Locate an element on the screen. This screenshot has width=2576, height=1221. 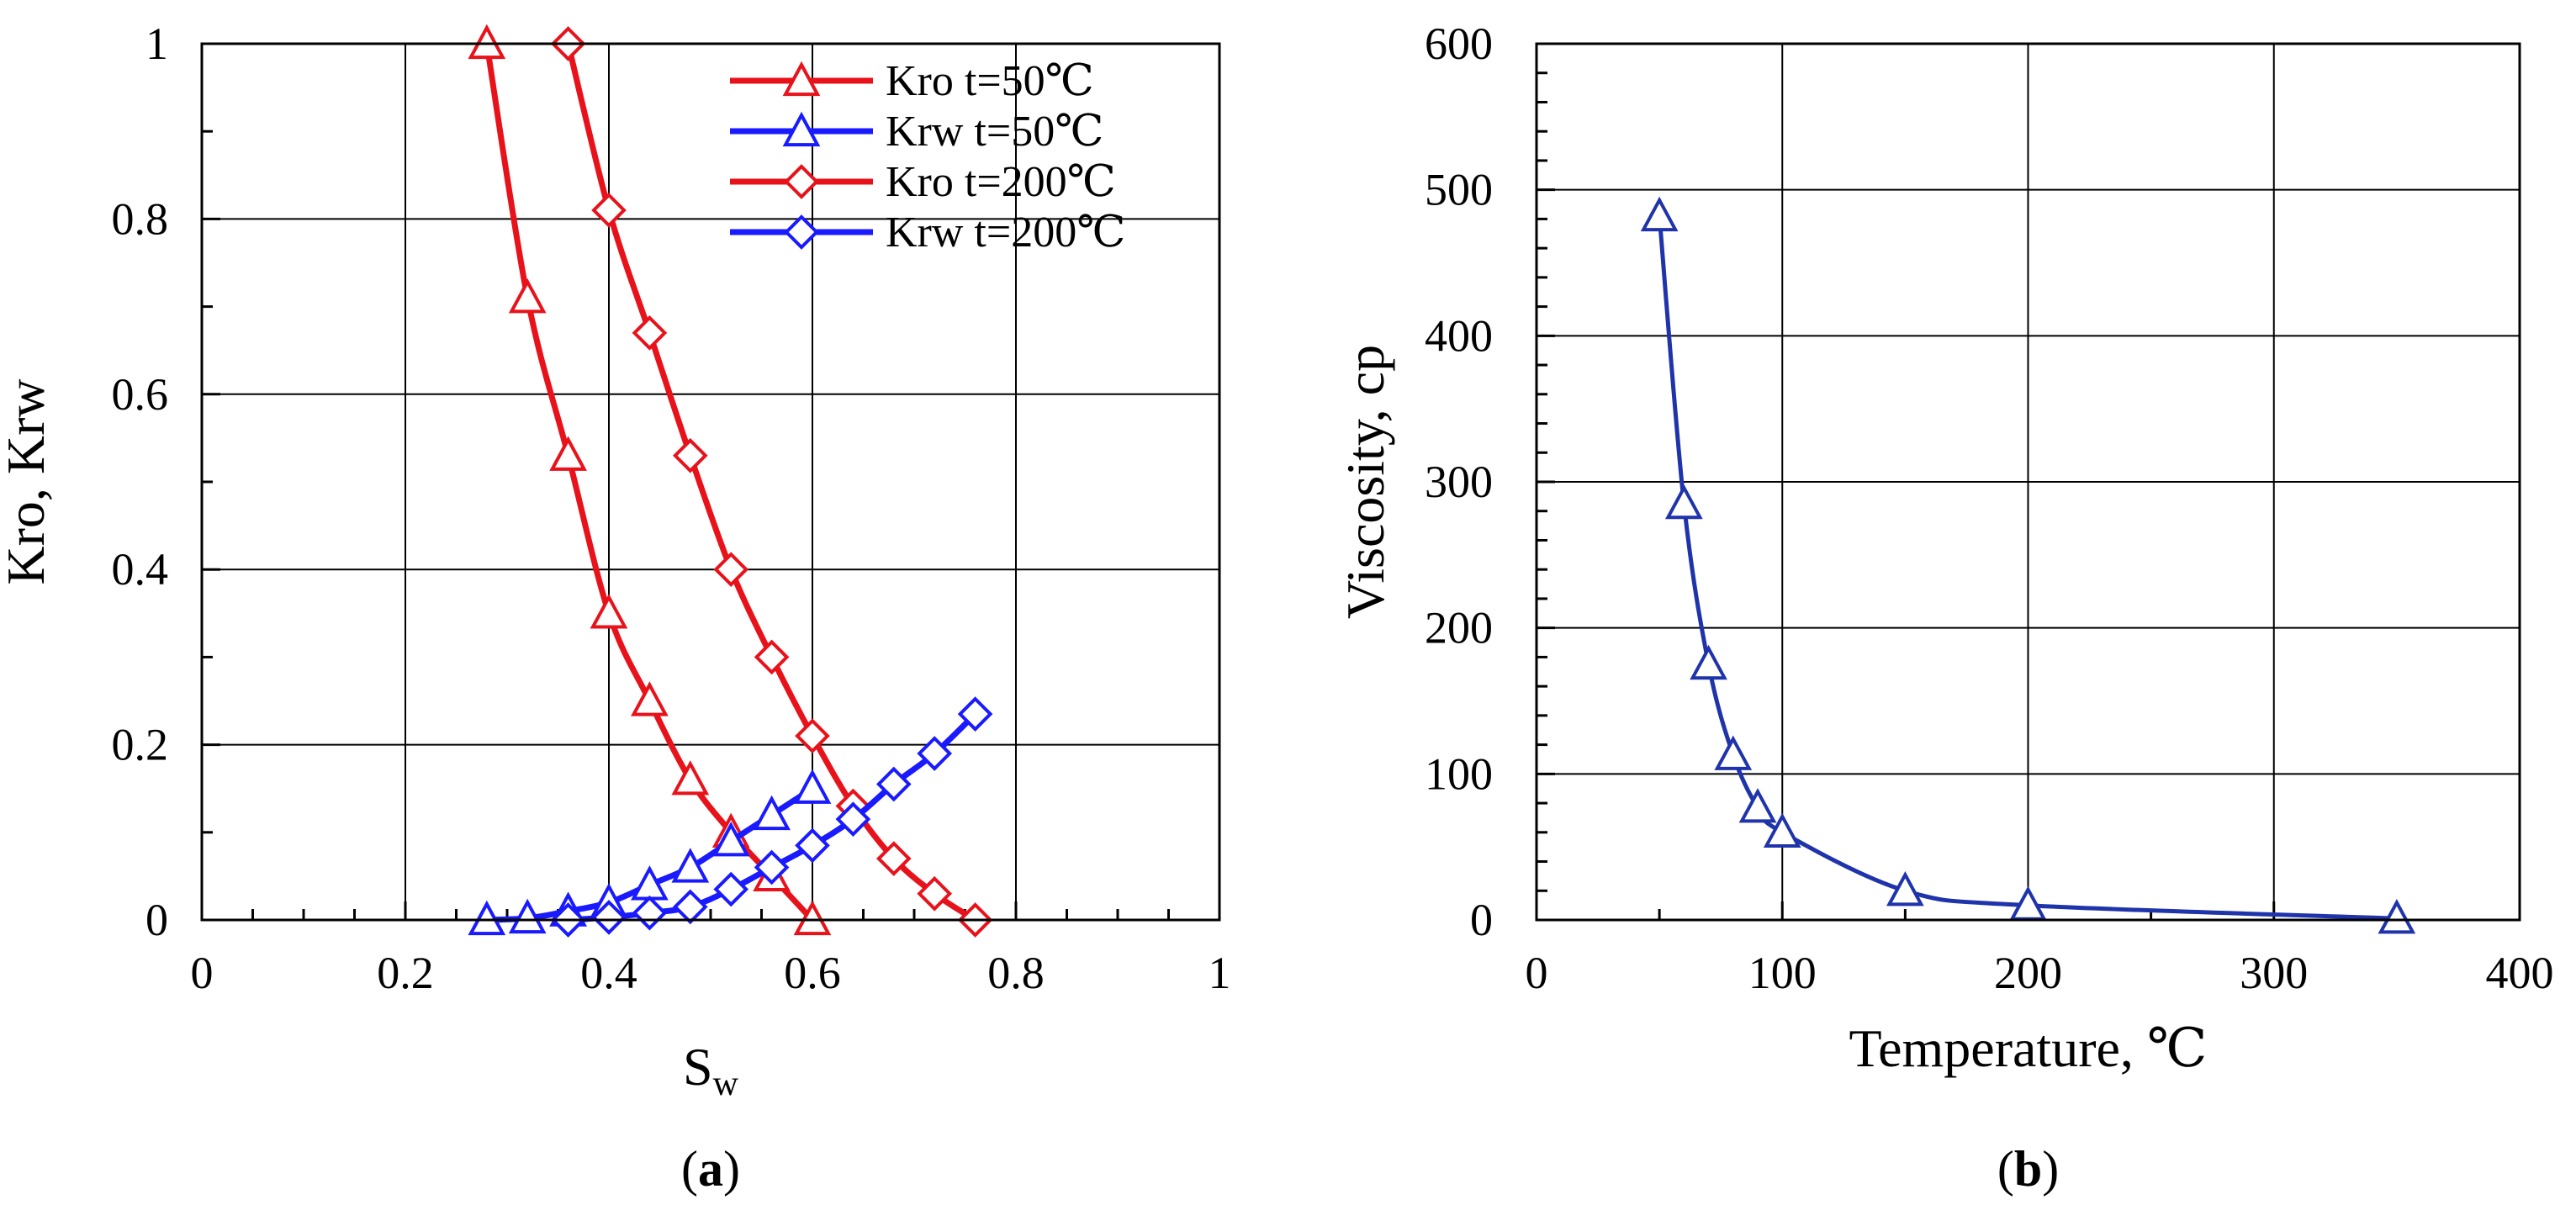
chart-b-y-axis-title: Viscosity, cp is located at coordinates (1365, 482).